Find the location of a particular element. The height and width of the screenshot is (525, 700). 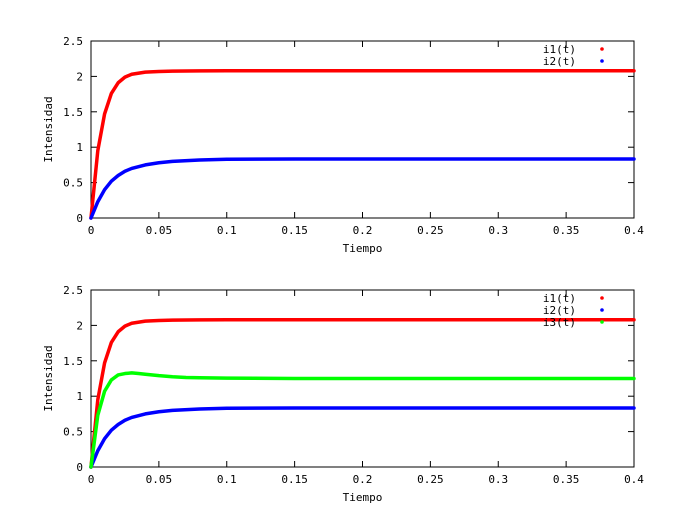

legend-label: i3(t) is located at coordinates (559, 322).